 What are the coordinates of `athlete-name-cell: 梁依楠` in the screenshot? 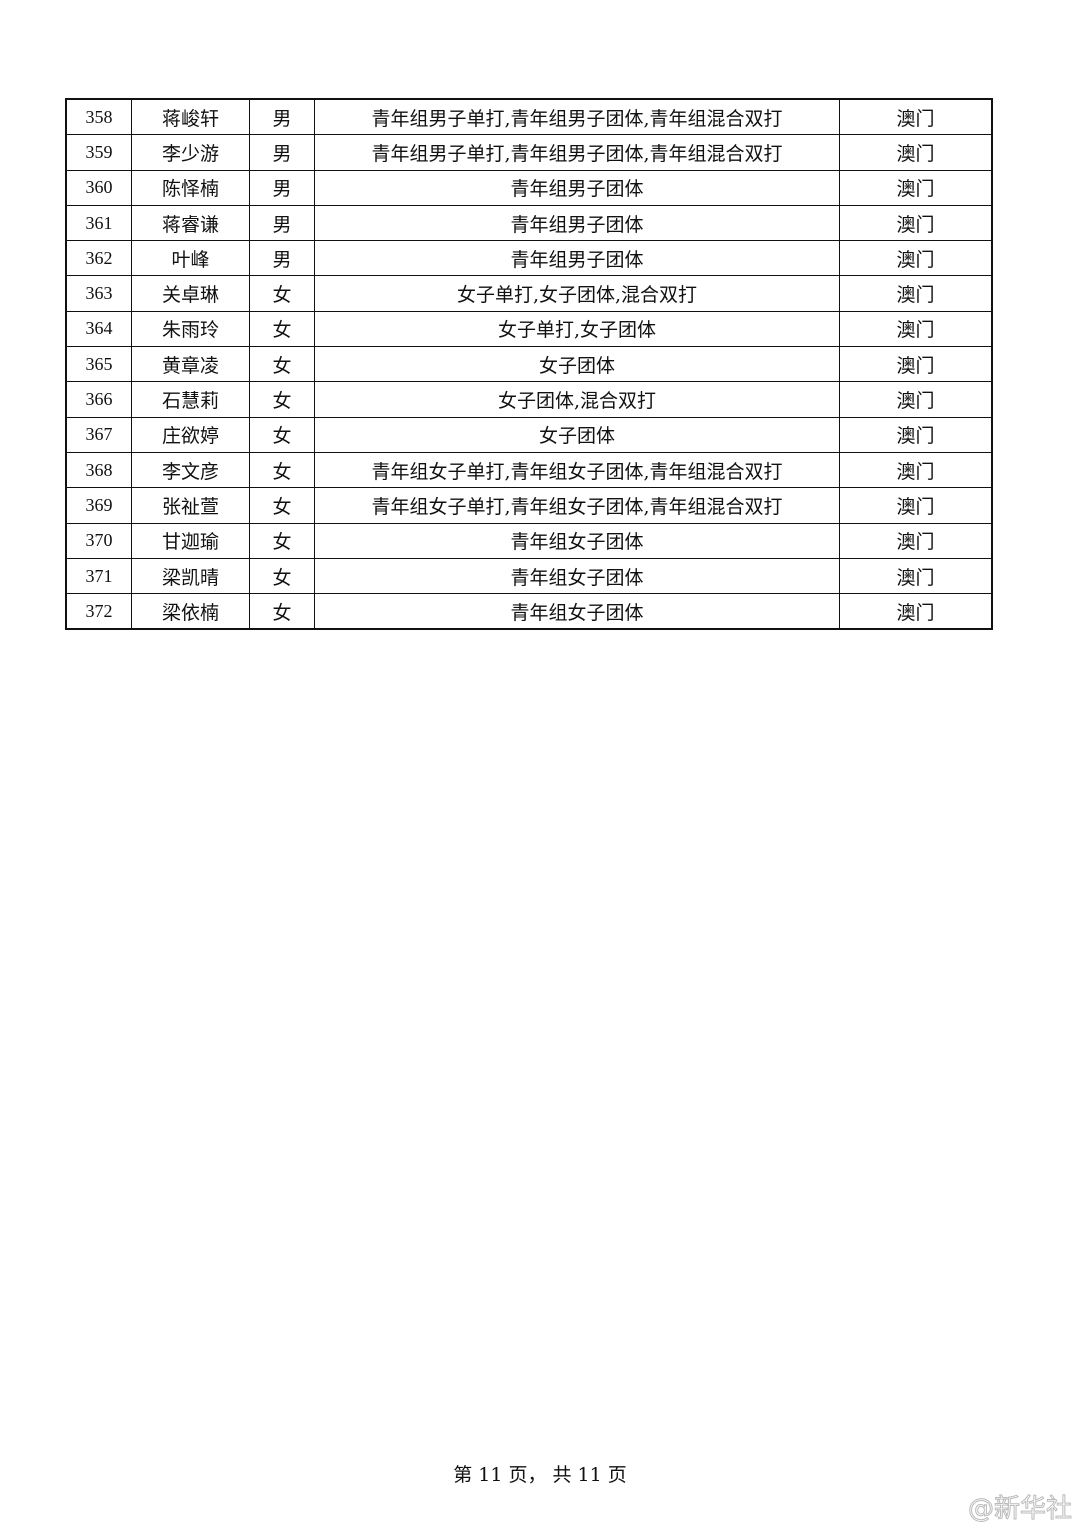 It's located at (190, 611).